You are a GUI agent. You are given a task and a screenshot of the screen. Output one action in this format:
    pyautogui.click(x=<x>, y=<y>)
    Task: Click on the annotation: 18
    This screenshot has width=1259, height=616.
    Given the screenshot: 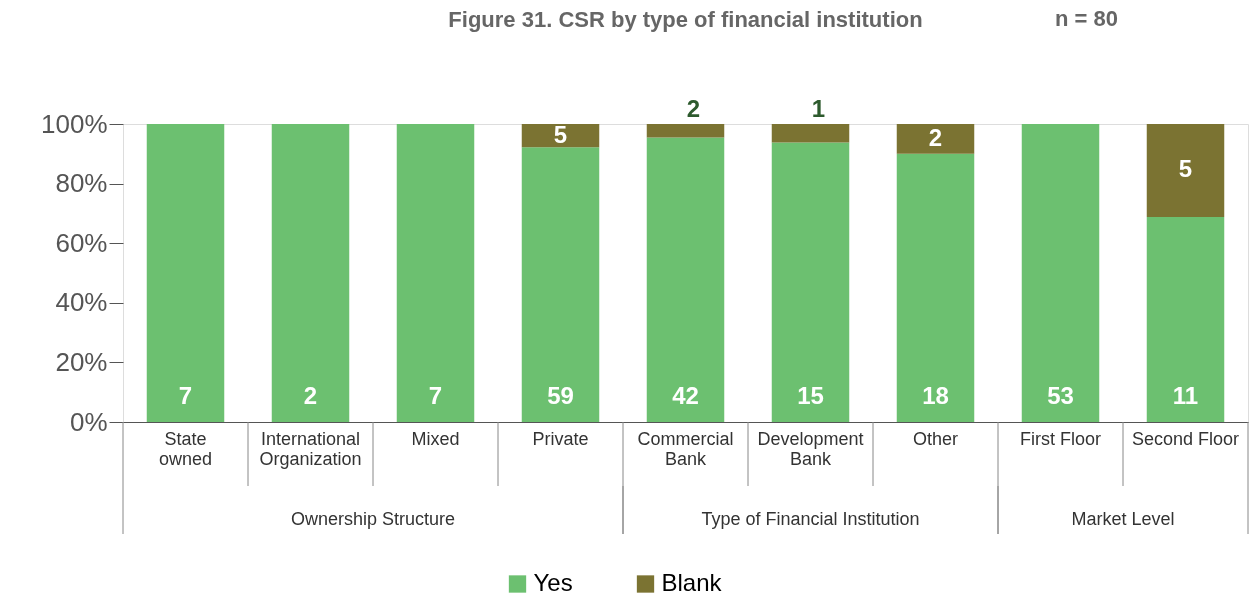 What is the action you would take?
    pyautogui.click(x=935, y=395)
    